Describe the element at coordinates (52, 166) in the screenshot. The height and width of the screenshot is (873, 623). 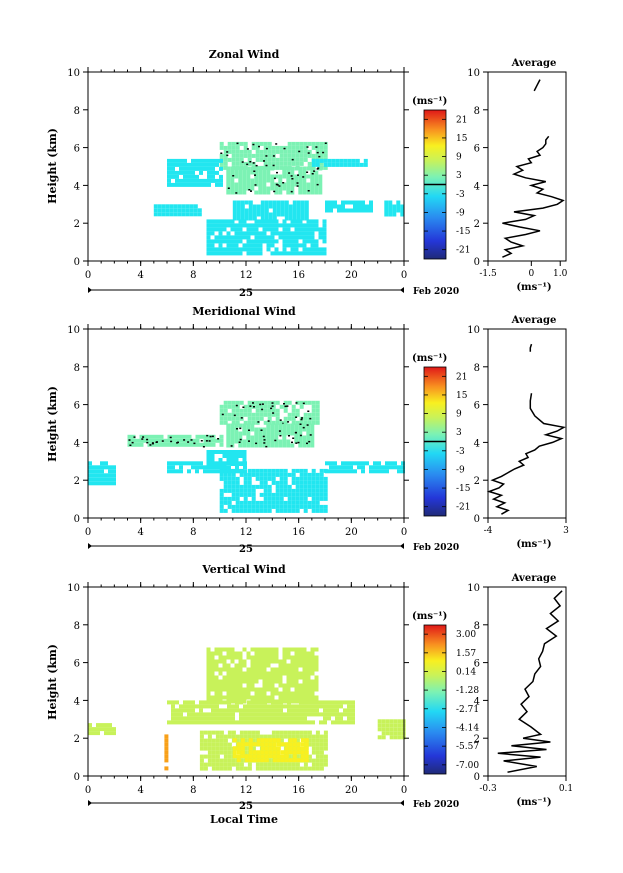
I see `y-axis-label: Height (km)` at that location.